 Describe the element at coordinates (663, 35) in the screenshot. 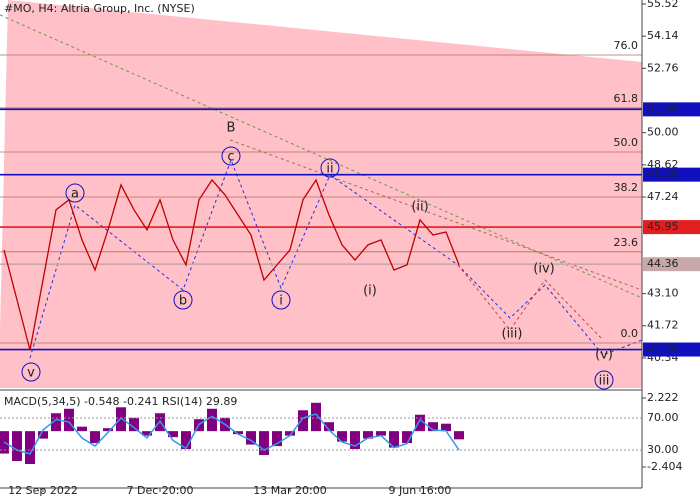

I see `y-tick-label: 54.14` at that location.